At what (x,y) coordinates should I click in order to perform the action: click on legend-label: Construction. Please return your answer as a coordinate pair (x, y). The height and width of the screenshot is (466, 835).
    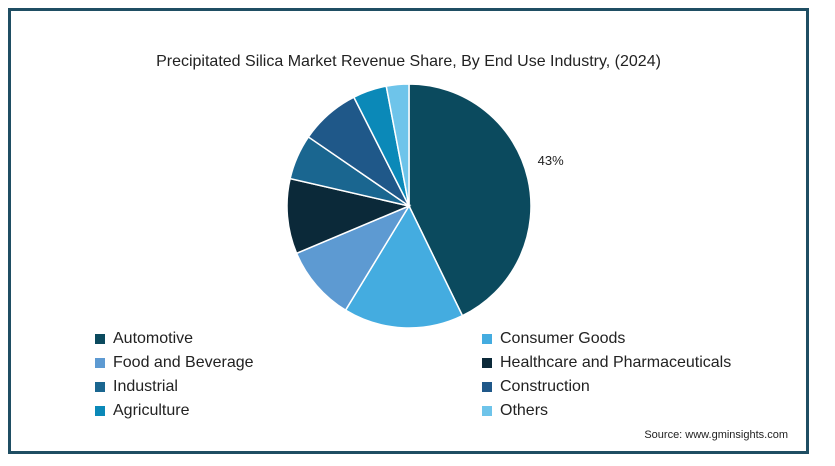
    Looking at the image, I should click on (545, 386).